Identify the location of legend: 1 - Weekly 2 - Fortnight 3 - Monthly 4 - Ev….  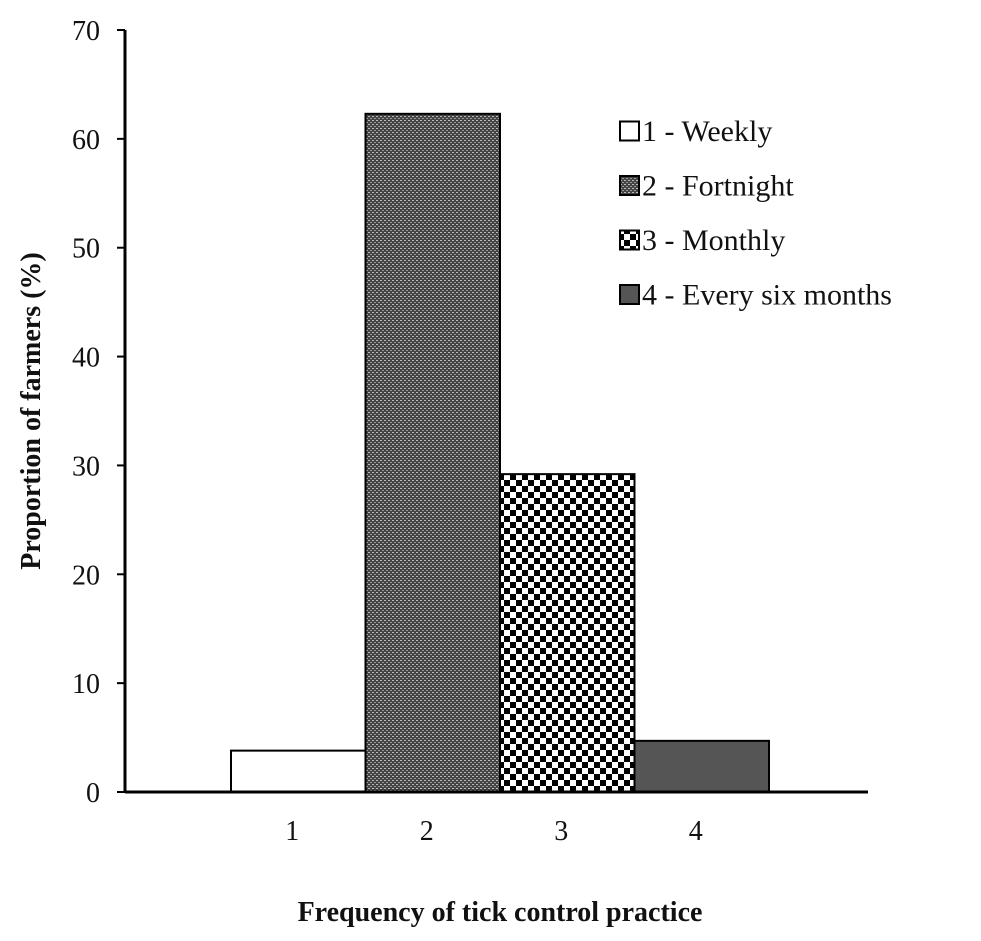
(755, 213).